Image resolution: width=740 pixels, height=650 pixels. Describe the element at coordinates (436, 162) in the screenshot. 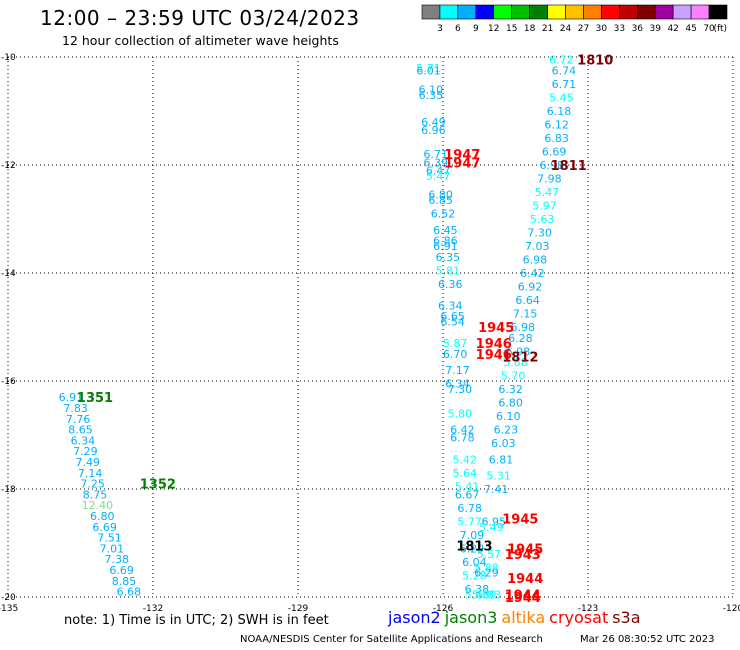

I see `wave-height-label: 6.39` at that location.